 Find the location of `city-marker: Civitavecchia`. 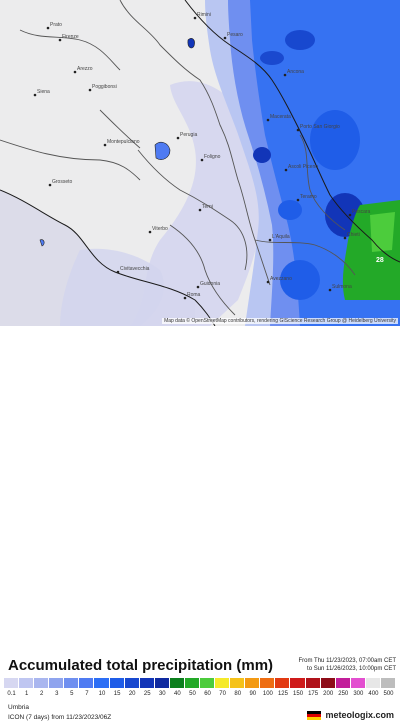

city-marker: Civitavecchia is located at coordinates (133, 270).